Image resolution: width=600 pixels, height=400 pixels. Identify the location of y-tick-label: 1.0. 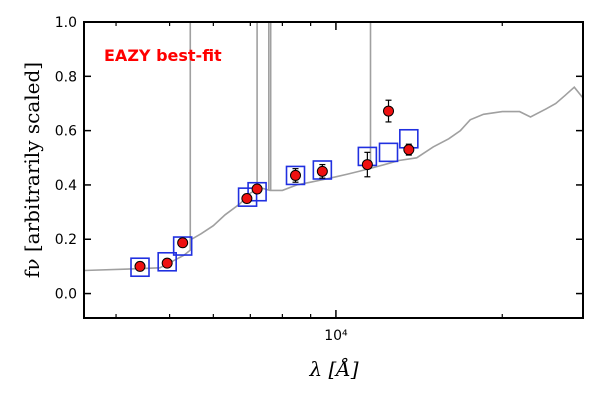
(66, 23).